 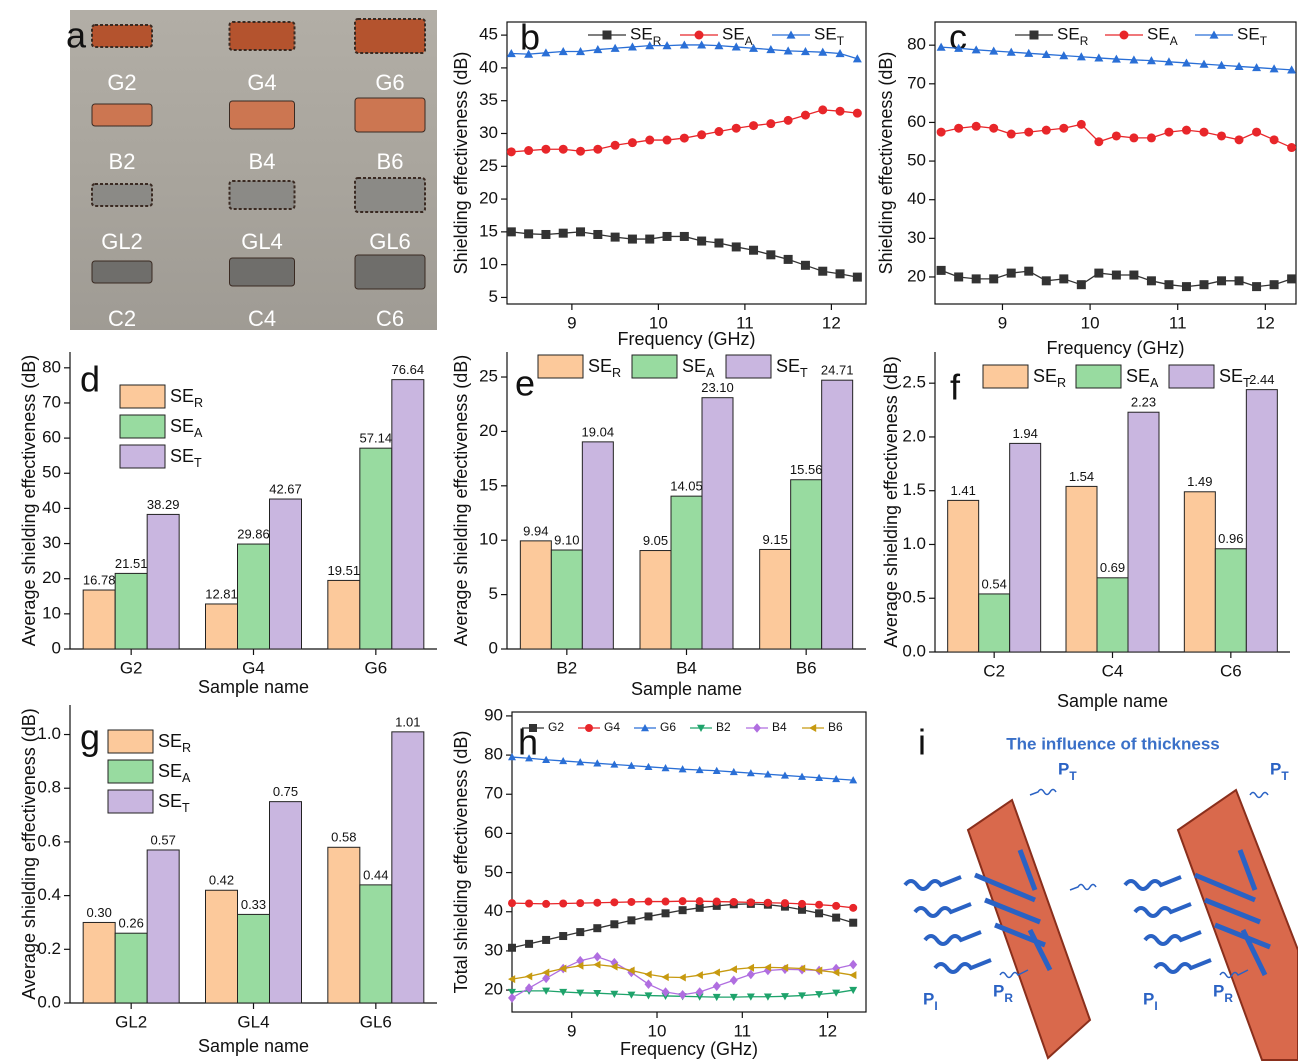 What do you see at coordinates (56, 647) in the screenshot?
I see `y-tick-label: 0` at bounding box center [56, 647].